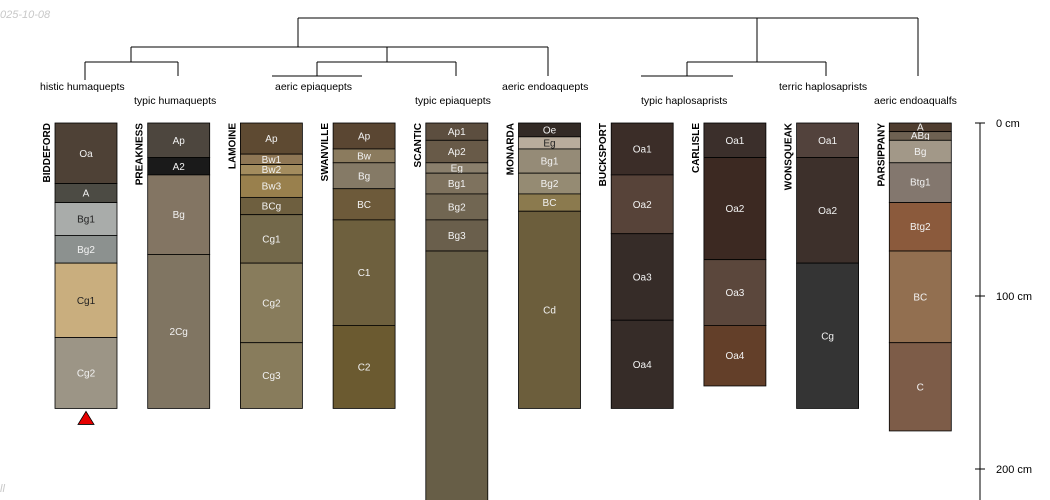 This screenshot has height=500, width=1050. I want to click on horizon-label: A2, so click(179, 167).